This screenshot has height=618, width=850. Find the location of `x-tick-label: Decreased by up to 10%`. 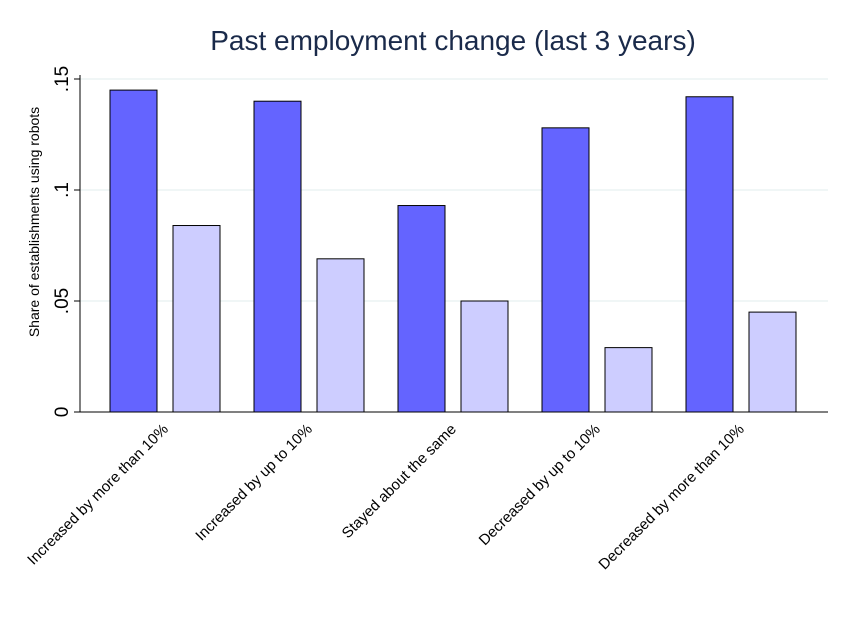

x-tick-label: Decreased by up to 10% is located at coordinates (540, 485).